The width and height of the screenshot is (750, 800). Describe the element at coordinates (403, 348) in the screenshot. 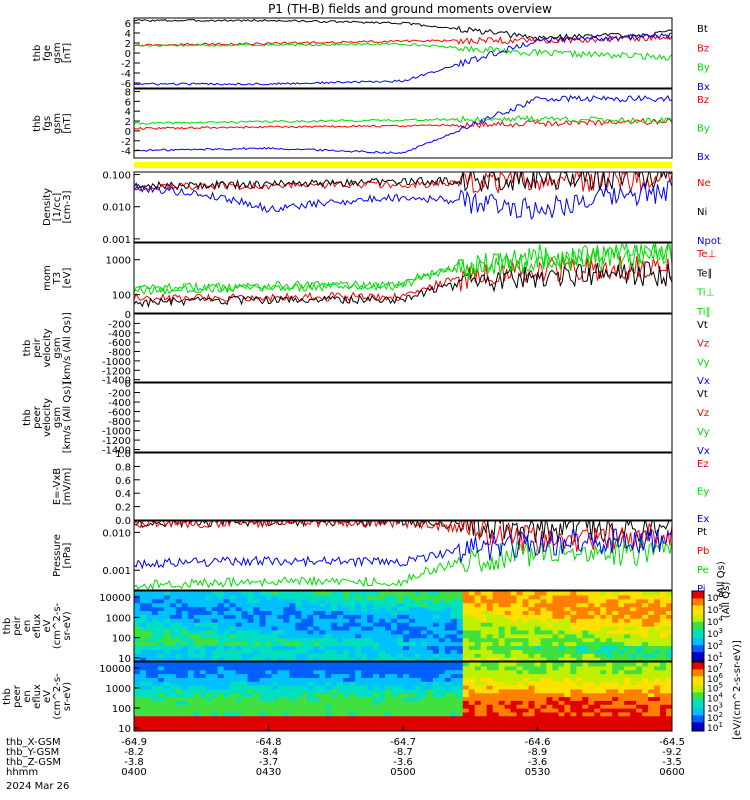

I see `panel-frame` at that location.